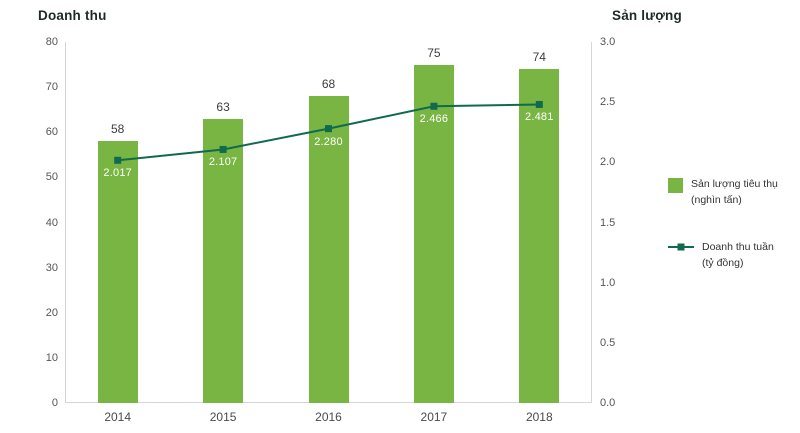 The image size is (800, 433). Describe the element at coordinates (608, 403) in the screenshot. I see `right-axis-tick-label: 0.0` at that location.